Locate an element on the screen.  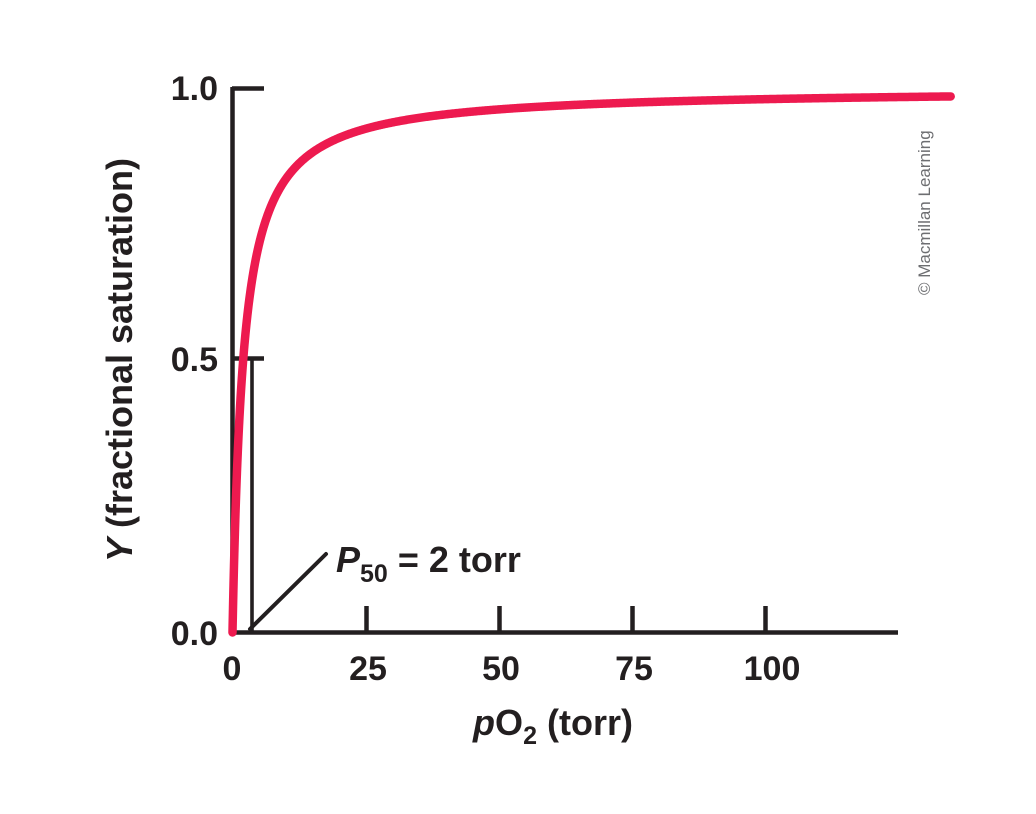
p50-annotation-tail: = 2 torr is located at coordinates (454, 559).